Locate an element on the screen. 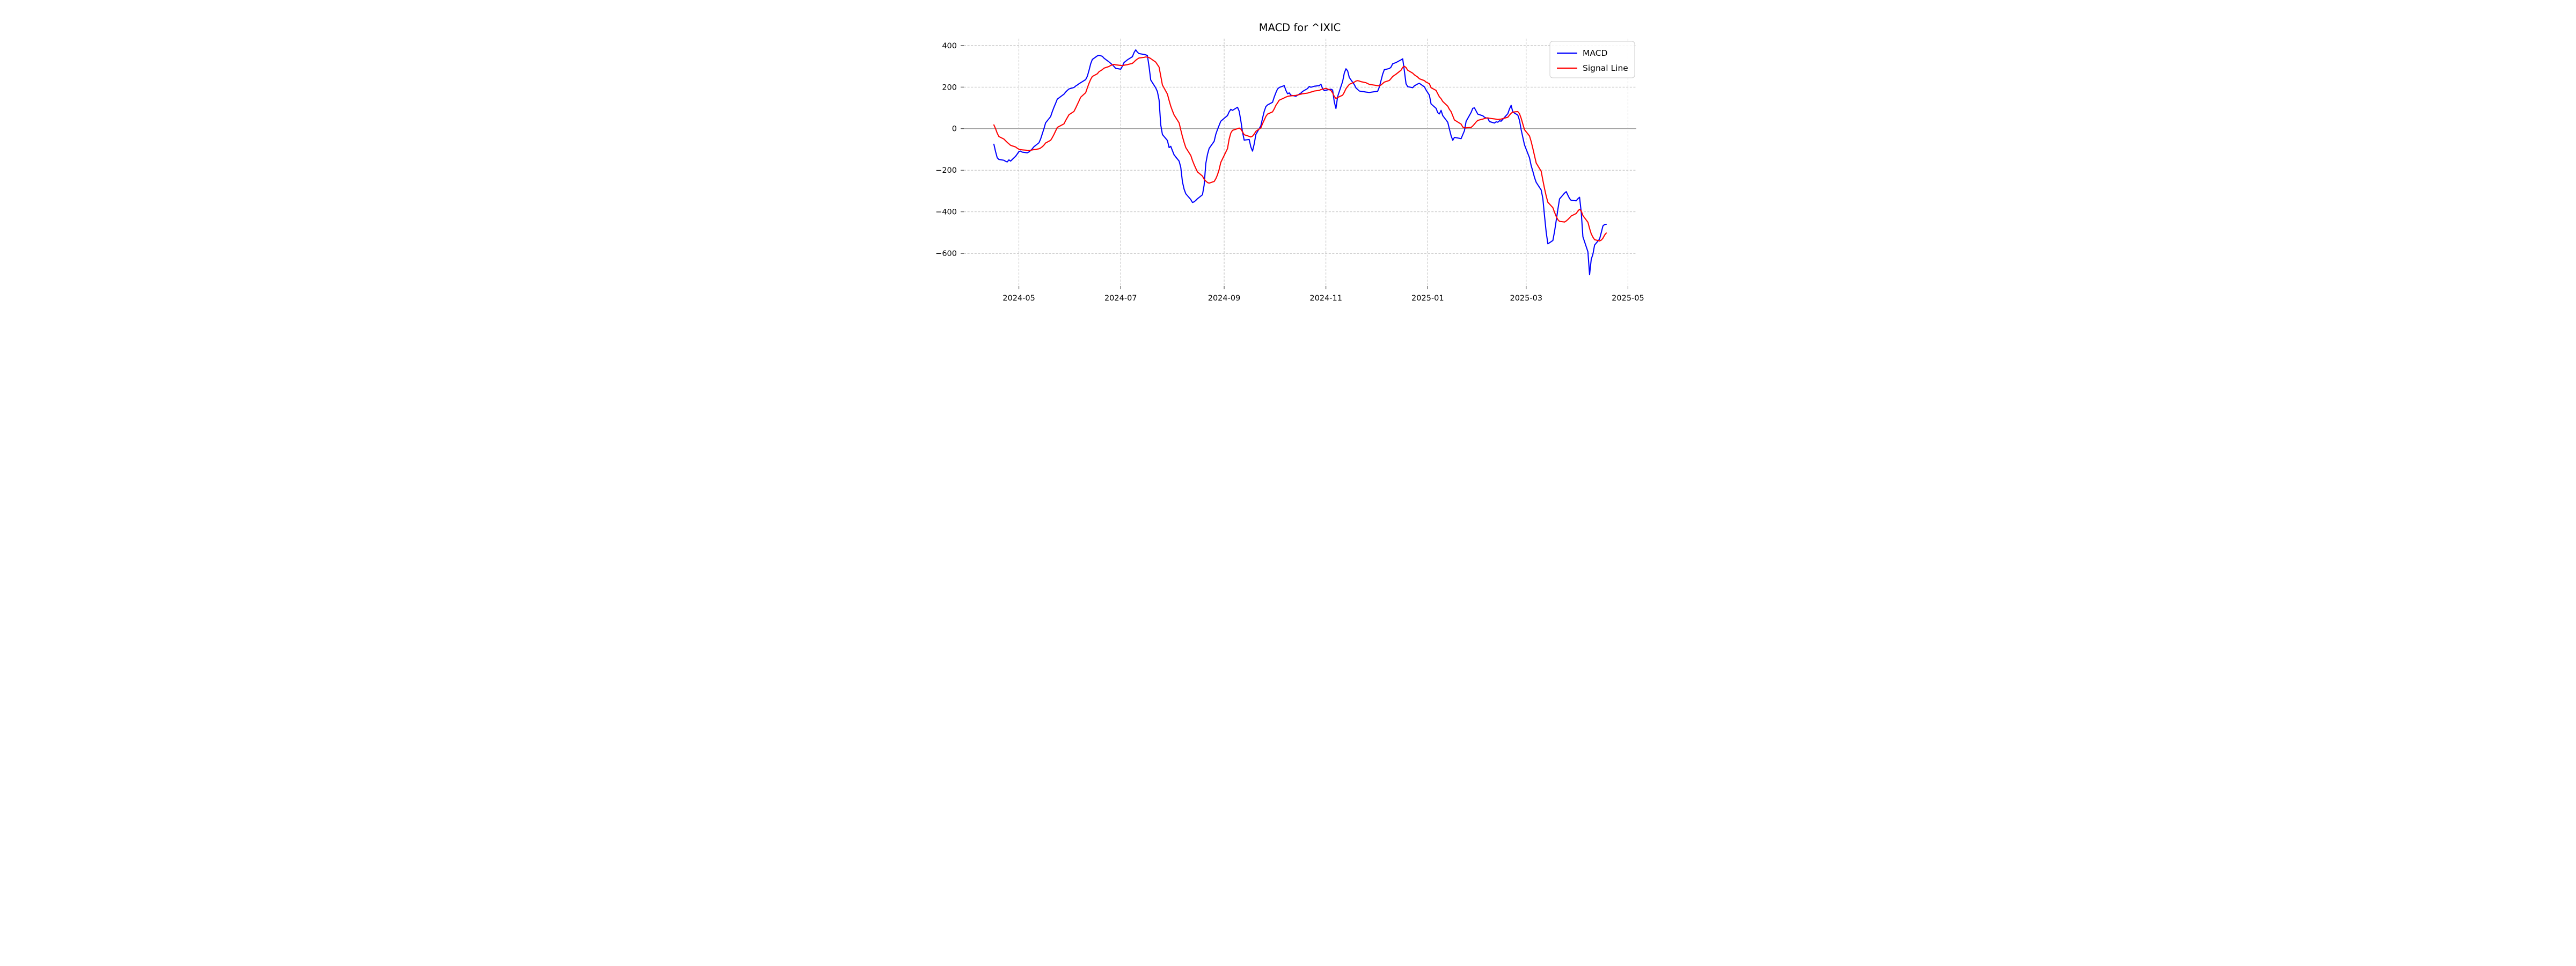  grid-layer is located at coordinates (1300, 162).